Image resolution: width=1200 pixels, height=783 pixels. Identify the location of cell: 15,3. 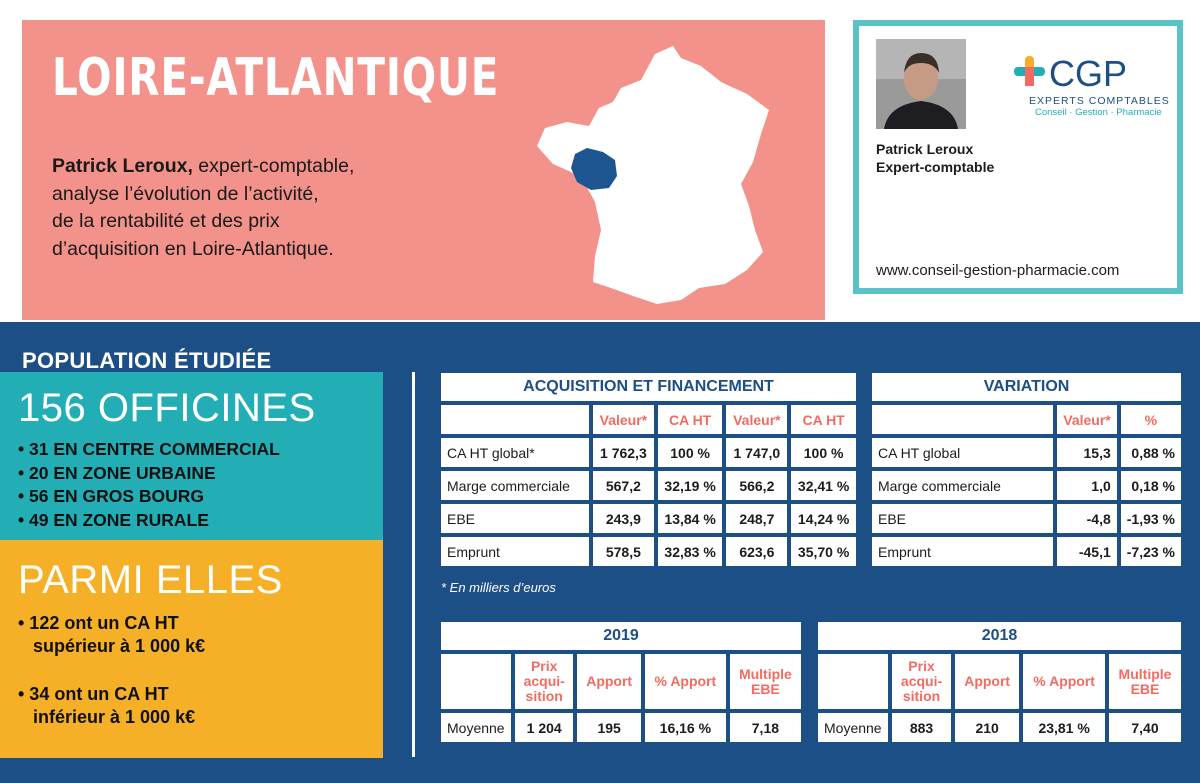
(1087, 452).